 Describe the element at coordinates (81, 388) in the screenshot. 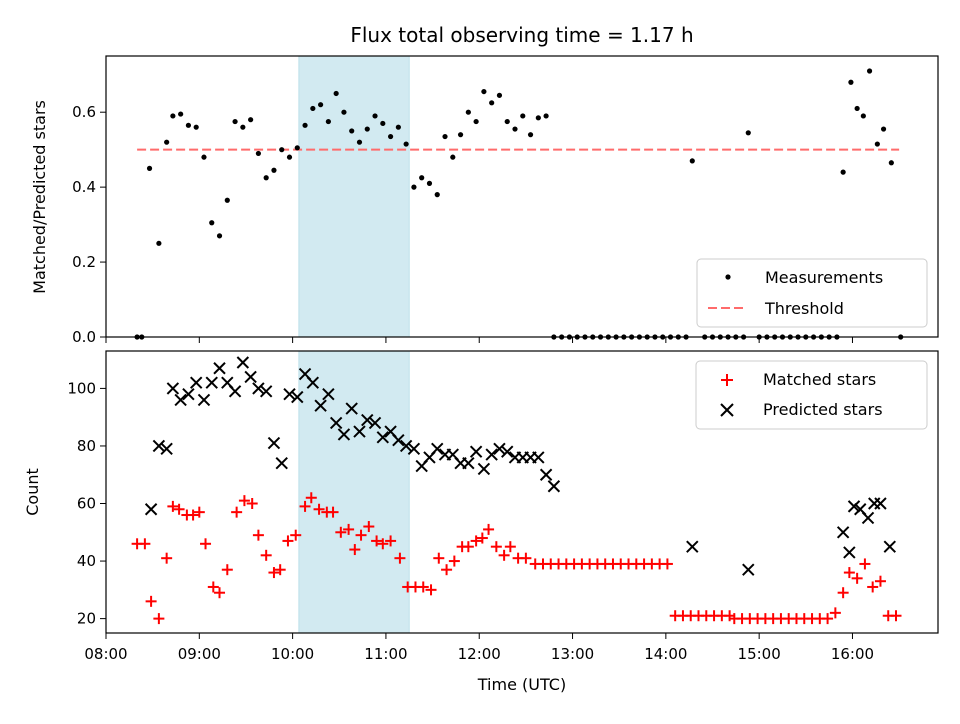

I see `bottom-y-tick-label: 100` at that location.